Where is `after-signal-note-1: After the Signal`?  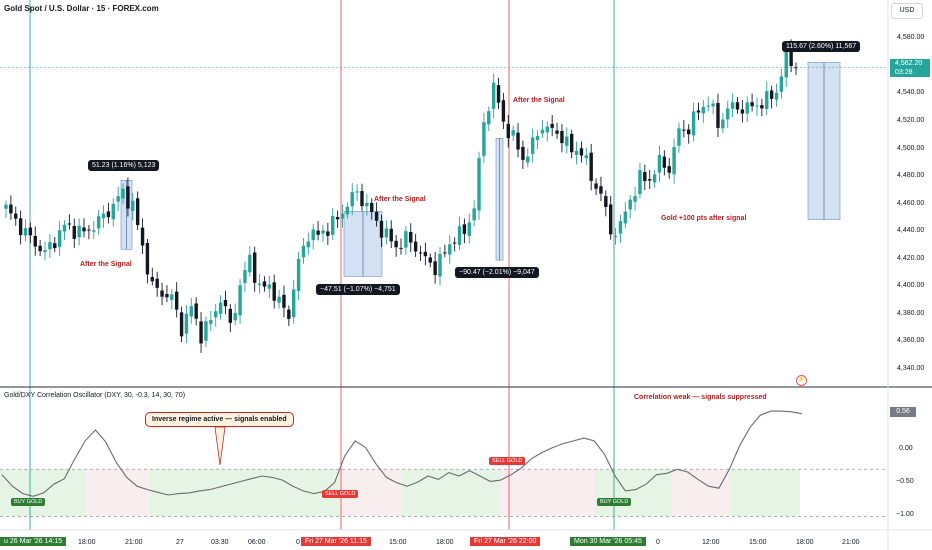
after-signal-note-1: After the Signal is located at coordinates (106, 264).